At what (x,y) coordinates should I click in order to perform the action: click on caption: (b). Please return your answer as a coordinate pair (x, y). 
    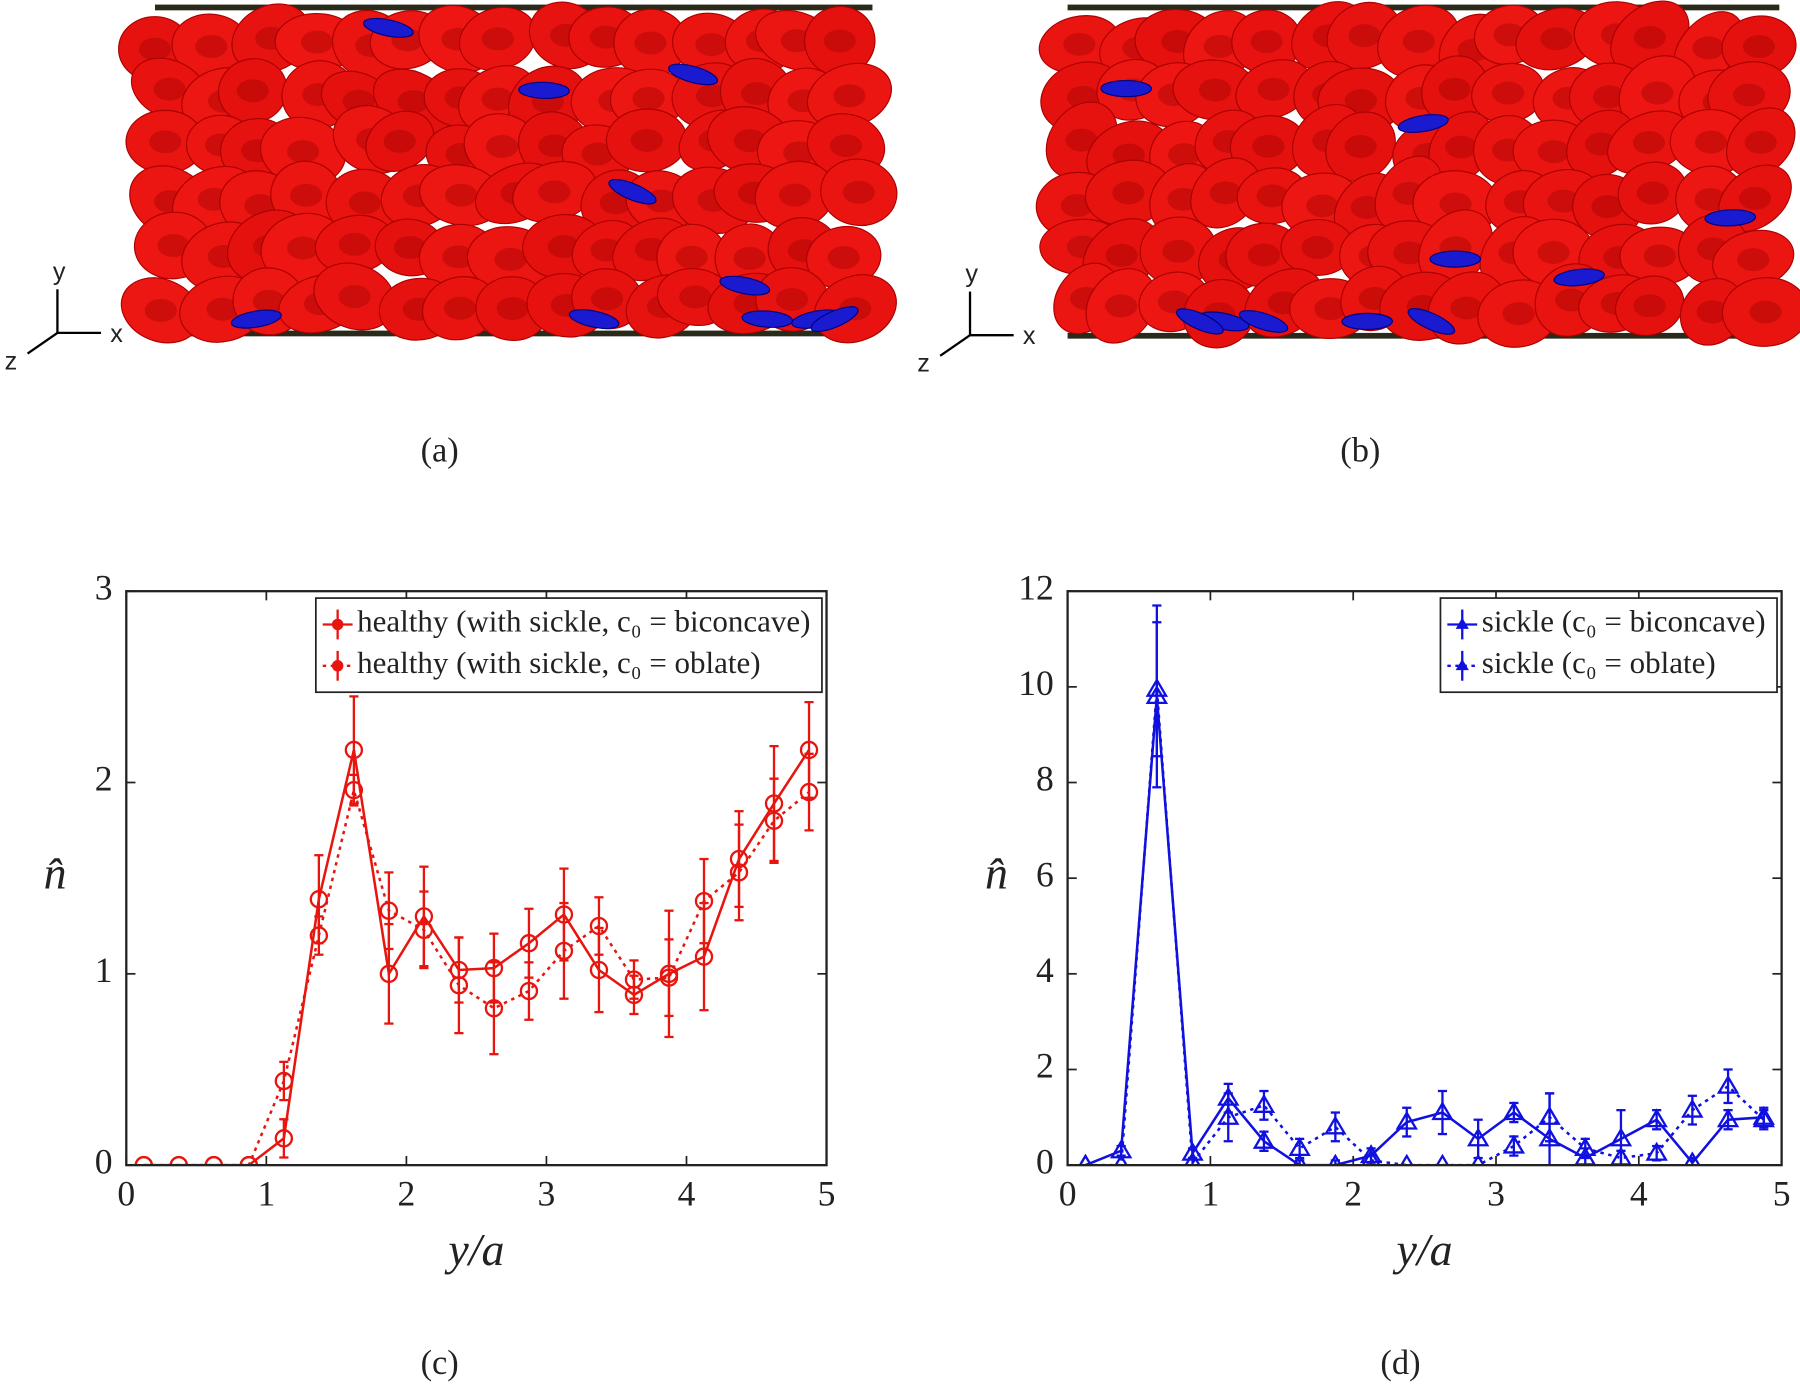
    Looking at the image, I should click on (1360, 450).